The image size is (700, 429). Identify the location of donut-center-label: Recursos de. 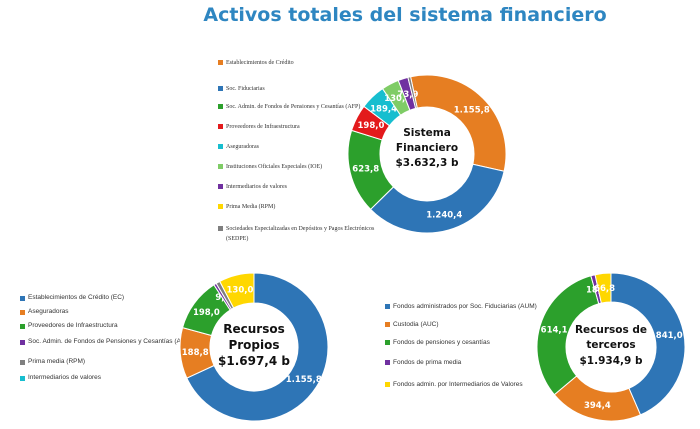
(611, 330).